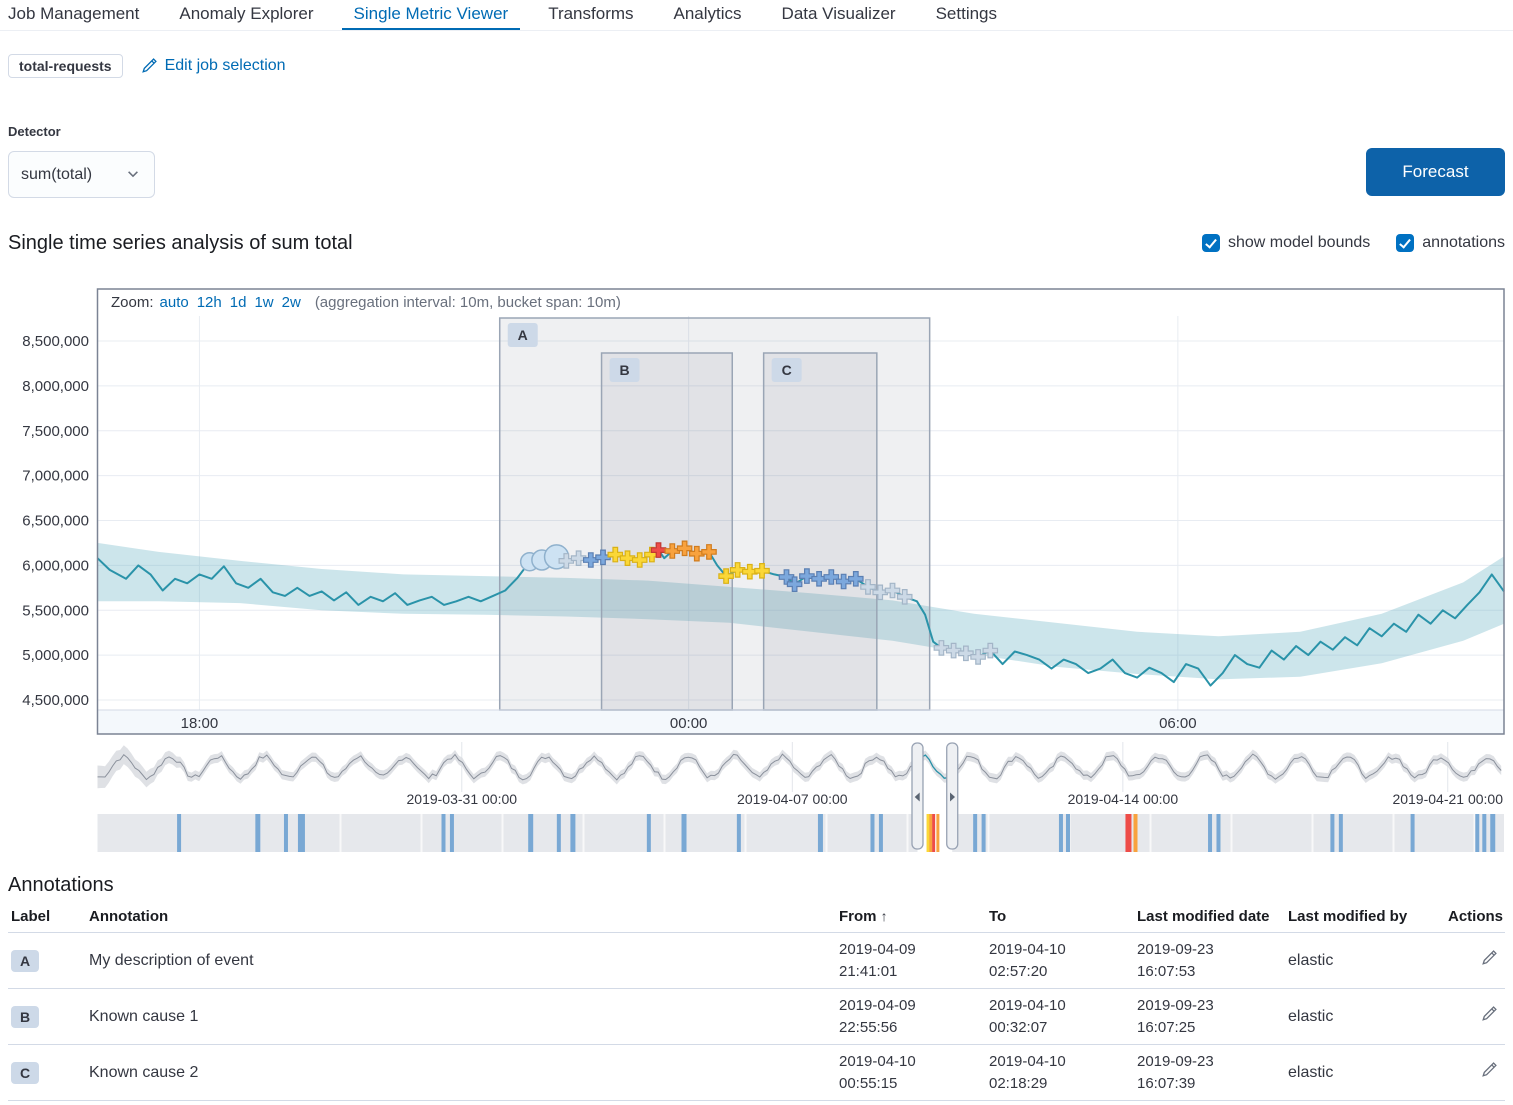 This screenshot has height=1105, width=1513. Describe the element at coordinates (149, 66) in the screenshot. I see `pencil-icon` at that location.